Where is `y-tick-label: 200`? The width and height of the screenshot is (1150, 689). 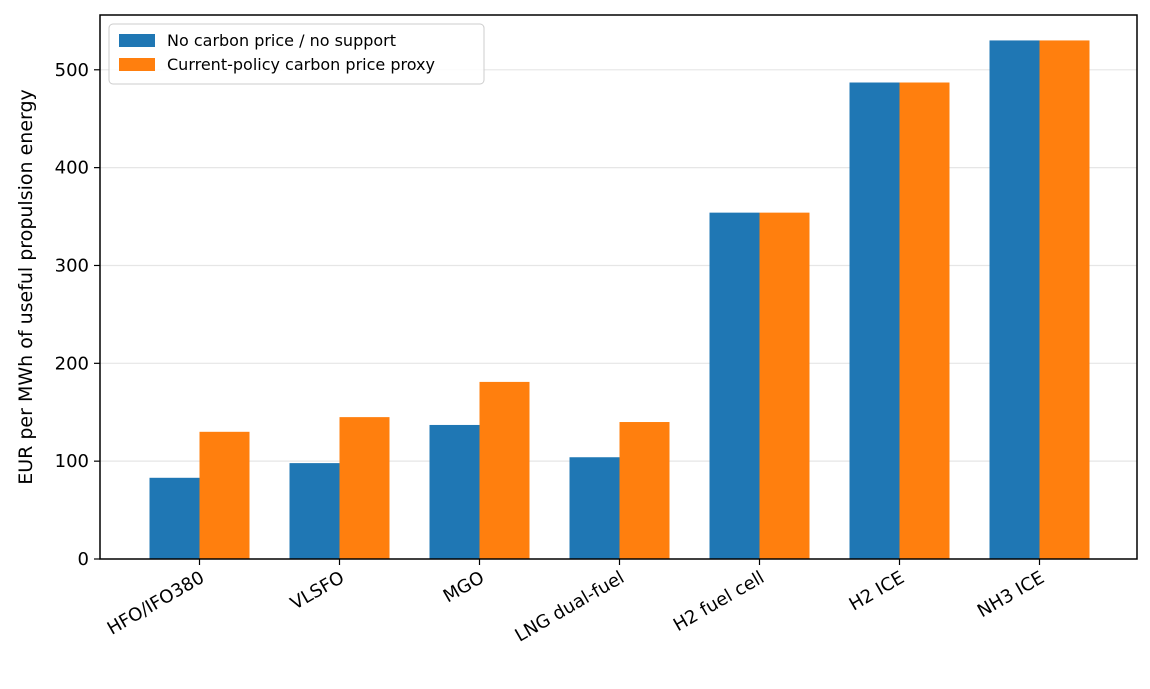
y-tick-label: 200 is located at coordinates (72, 363).